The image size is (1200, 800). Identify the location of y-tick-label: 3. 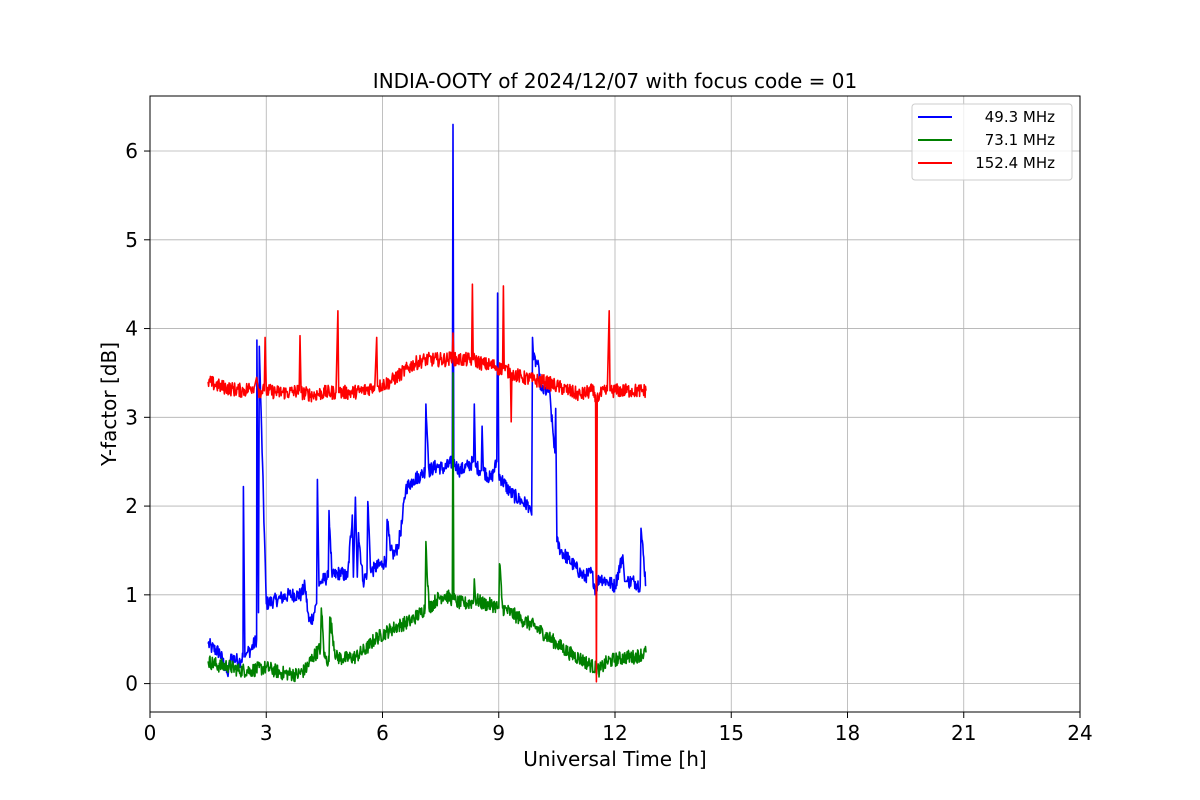
(131, 417).